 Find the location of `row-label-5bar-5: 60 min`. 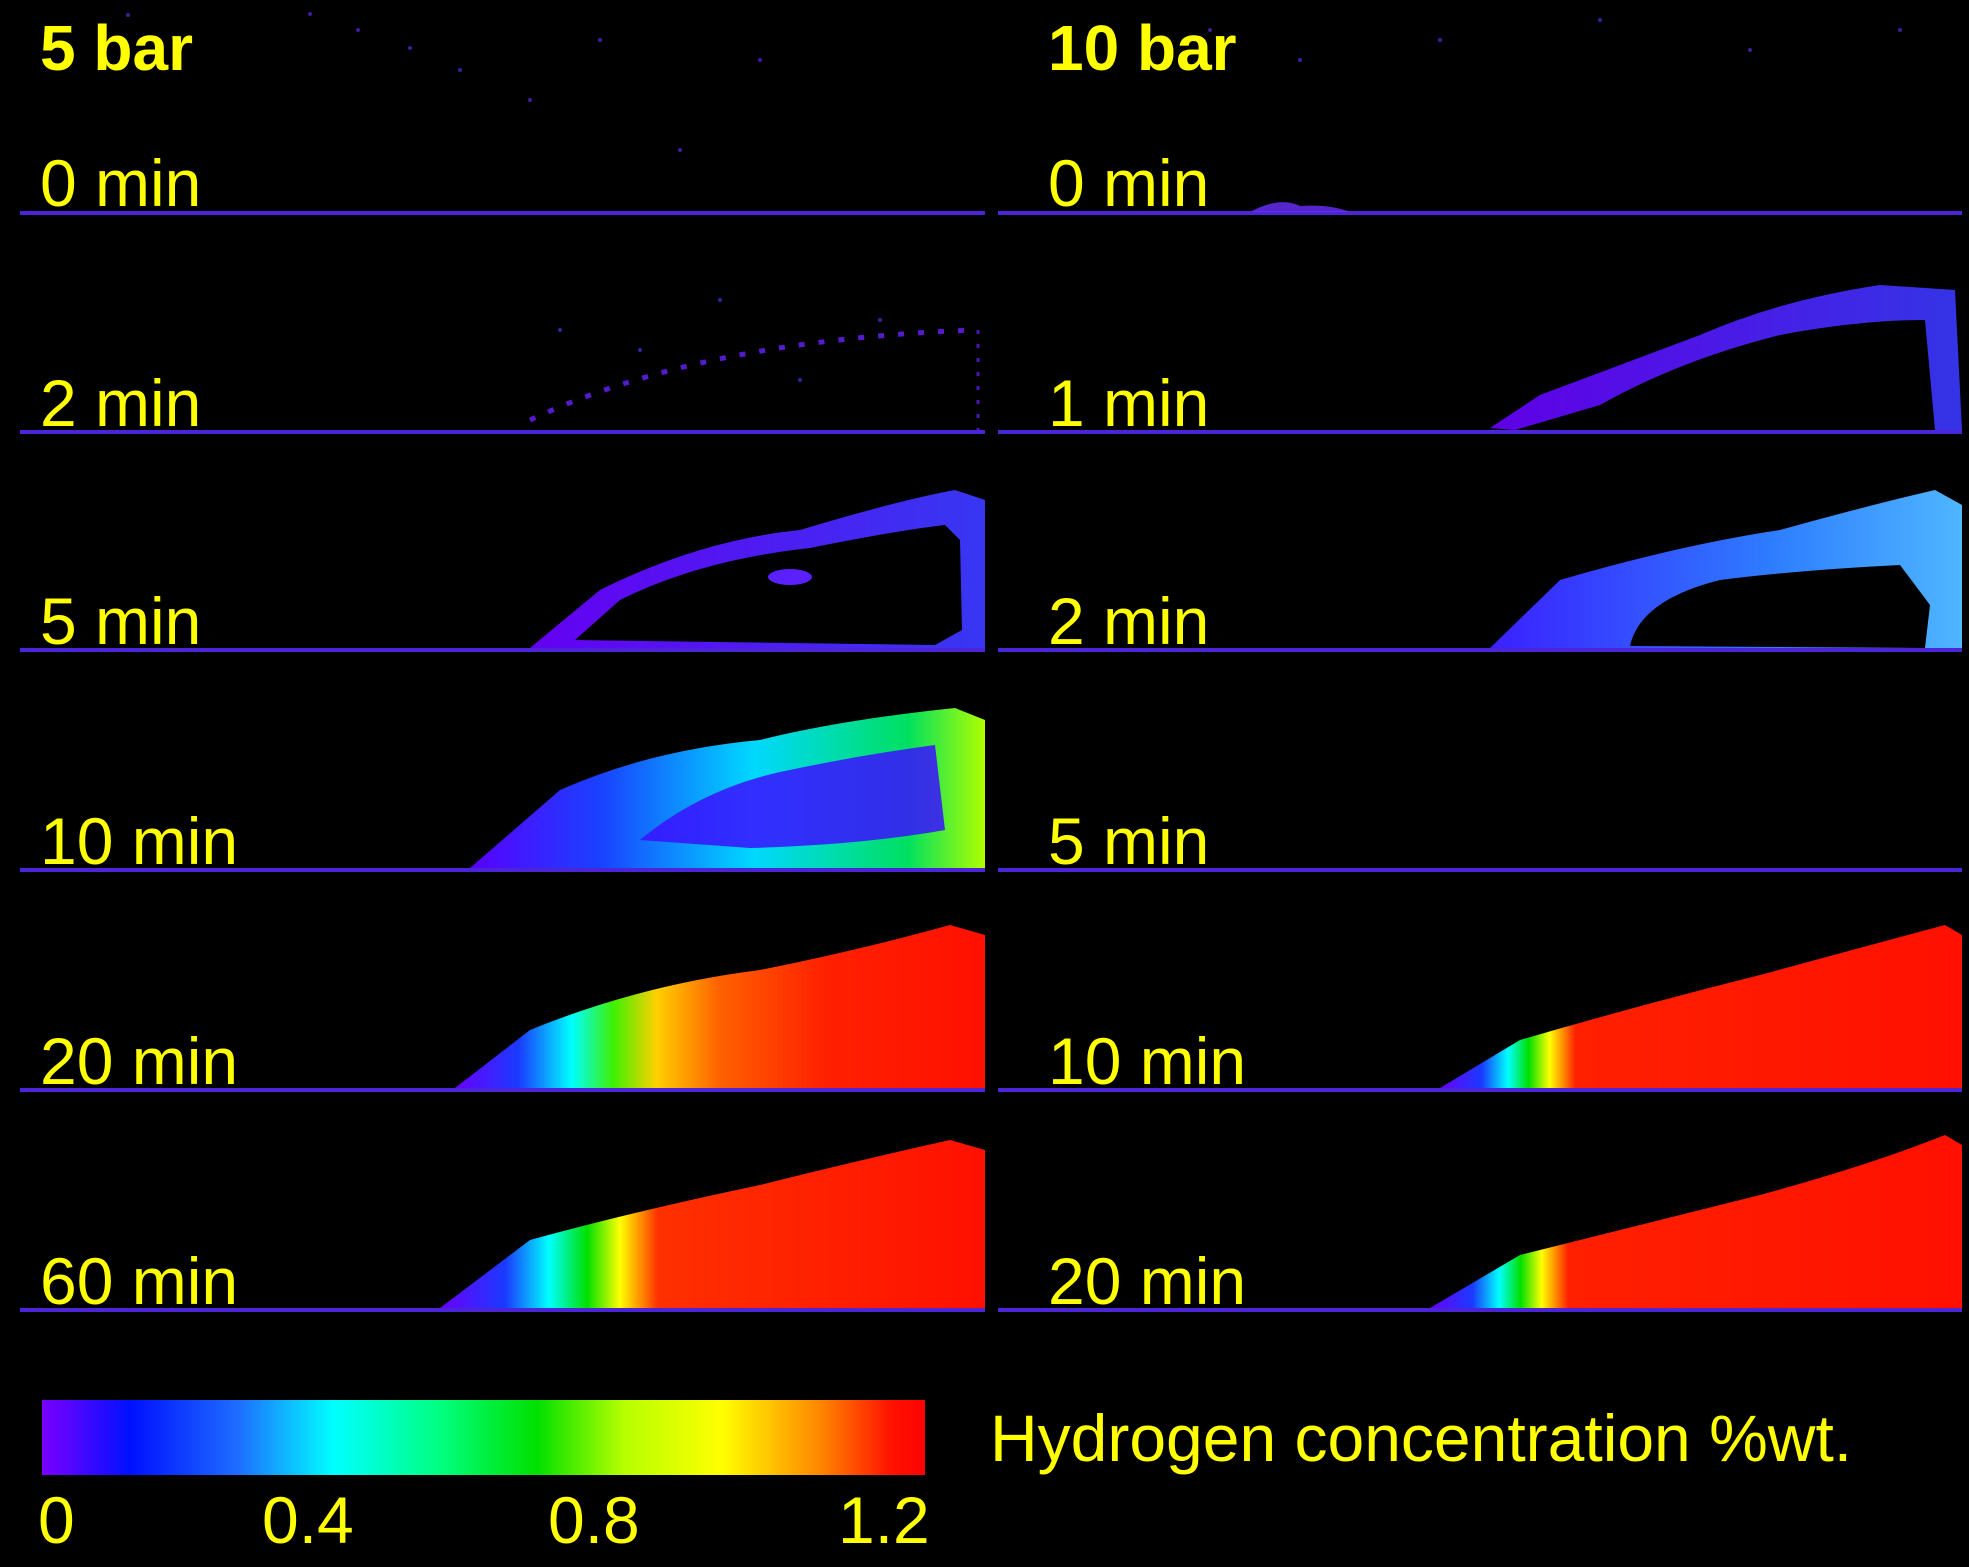

row-label-5bar-5: 60 min is located at coordinates (139, 1281).